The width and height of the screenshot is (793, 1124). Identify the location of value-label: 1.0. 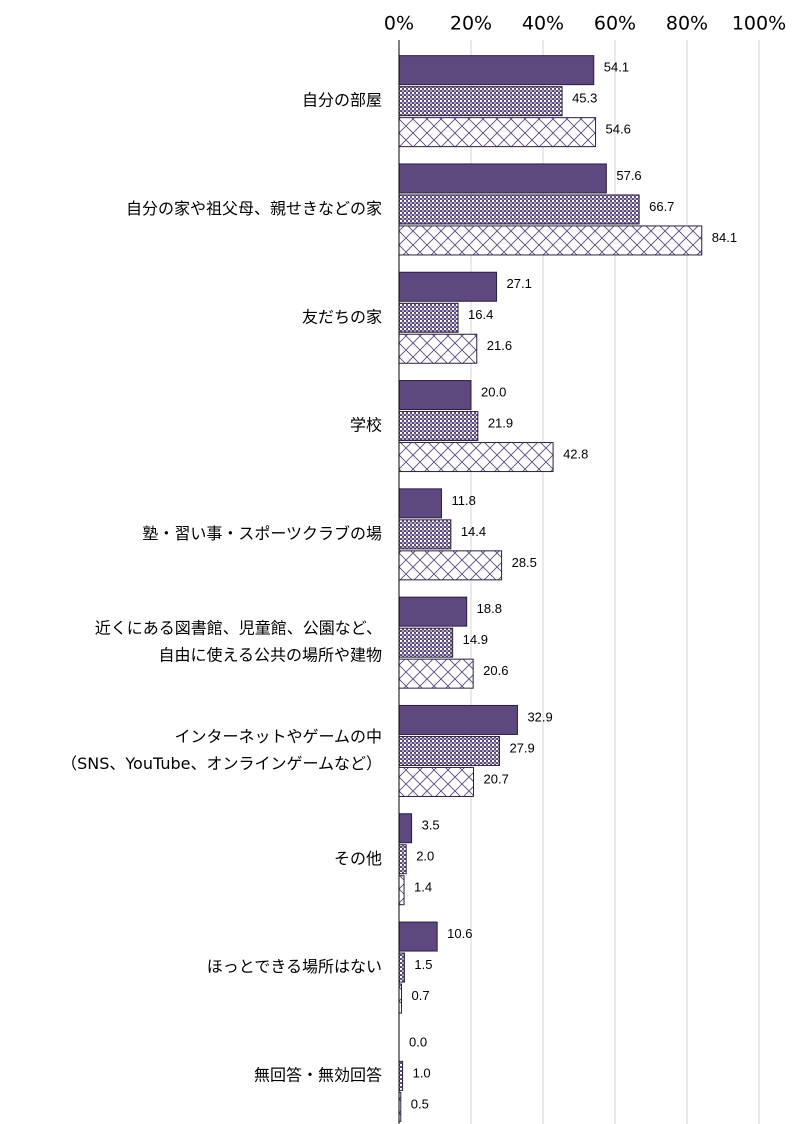
(422, 1072).